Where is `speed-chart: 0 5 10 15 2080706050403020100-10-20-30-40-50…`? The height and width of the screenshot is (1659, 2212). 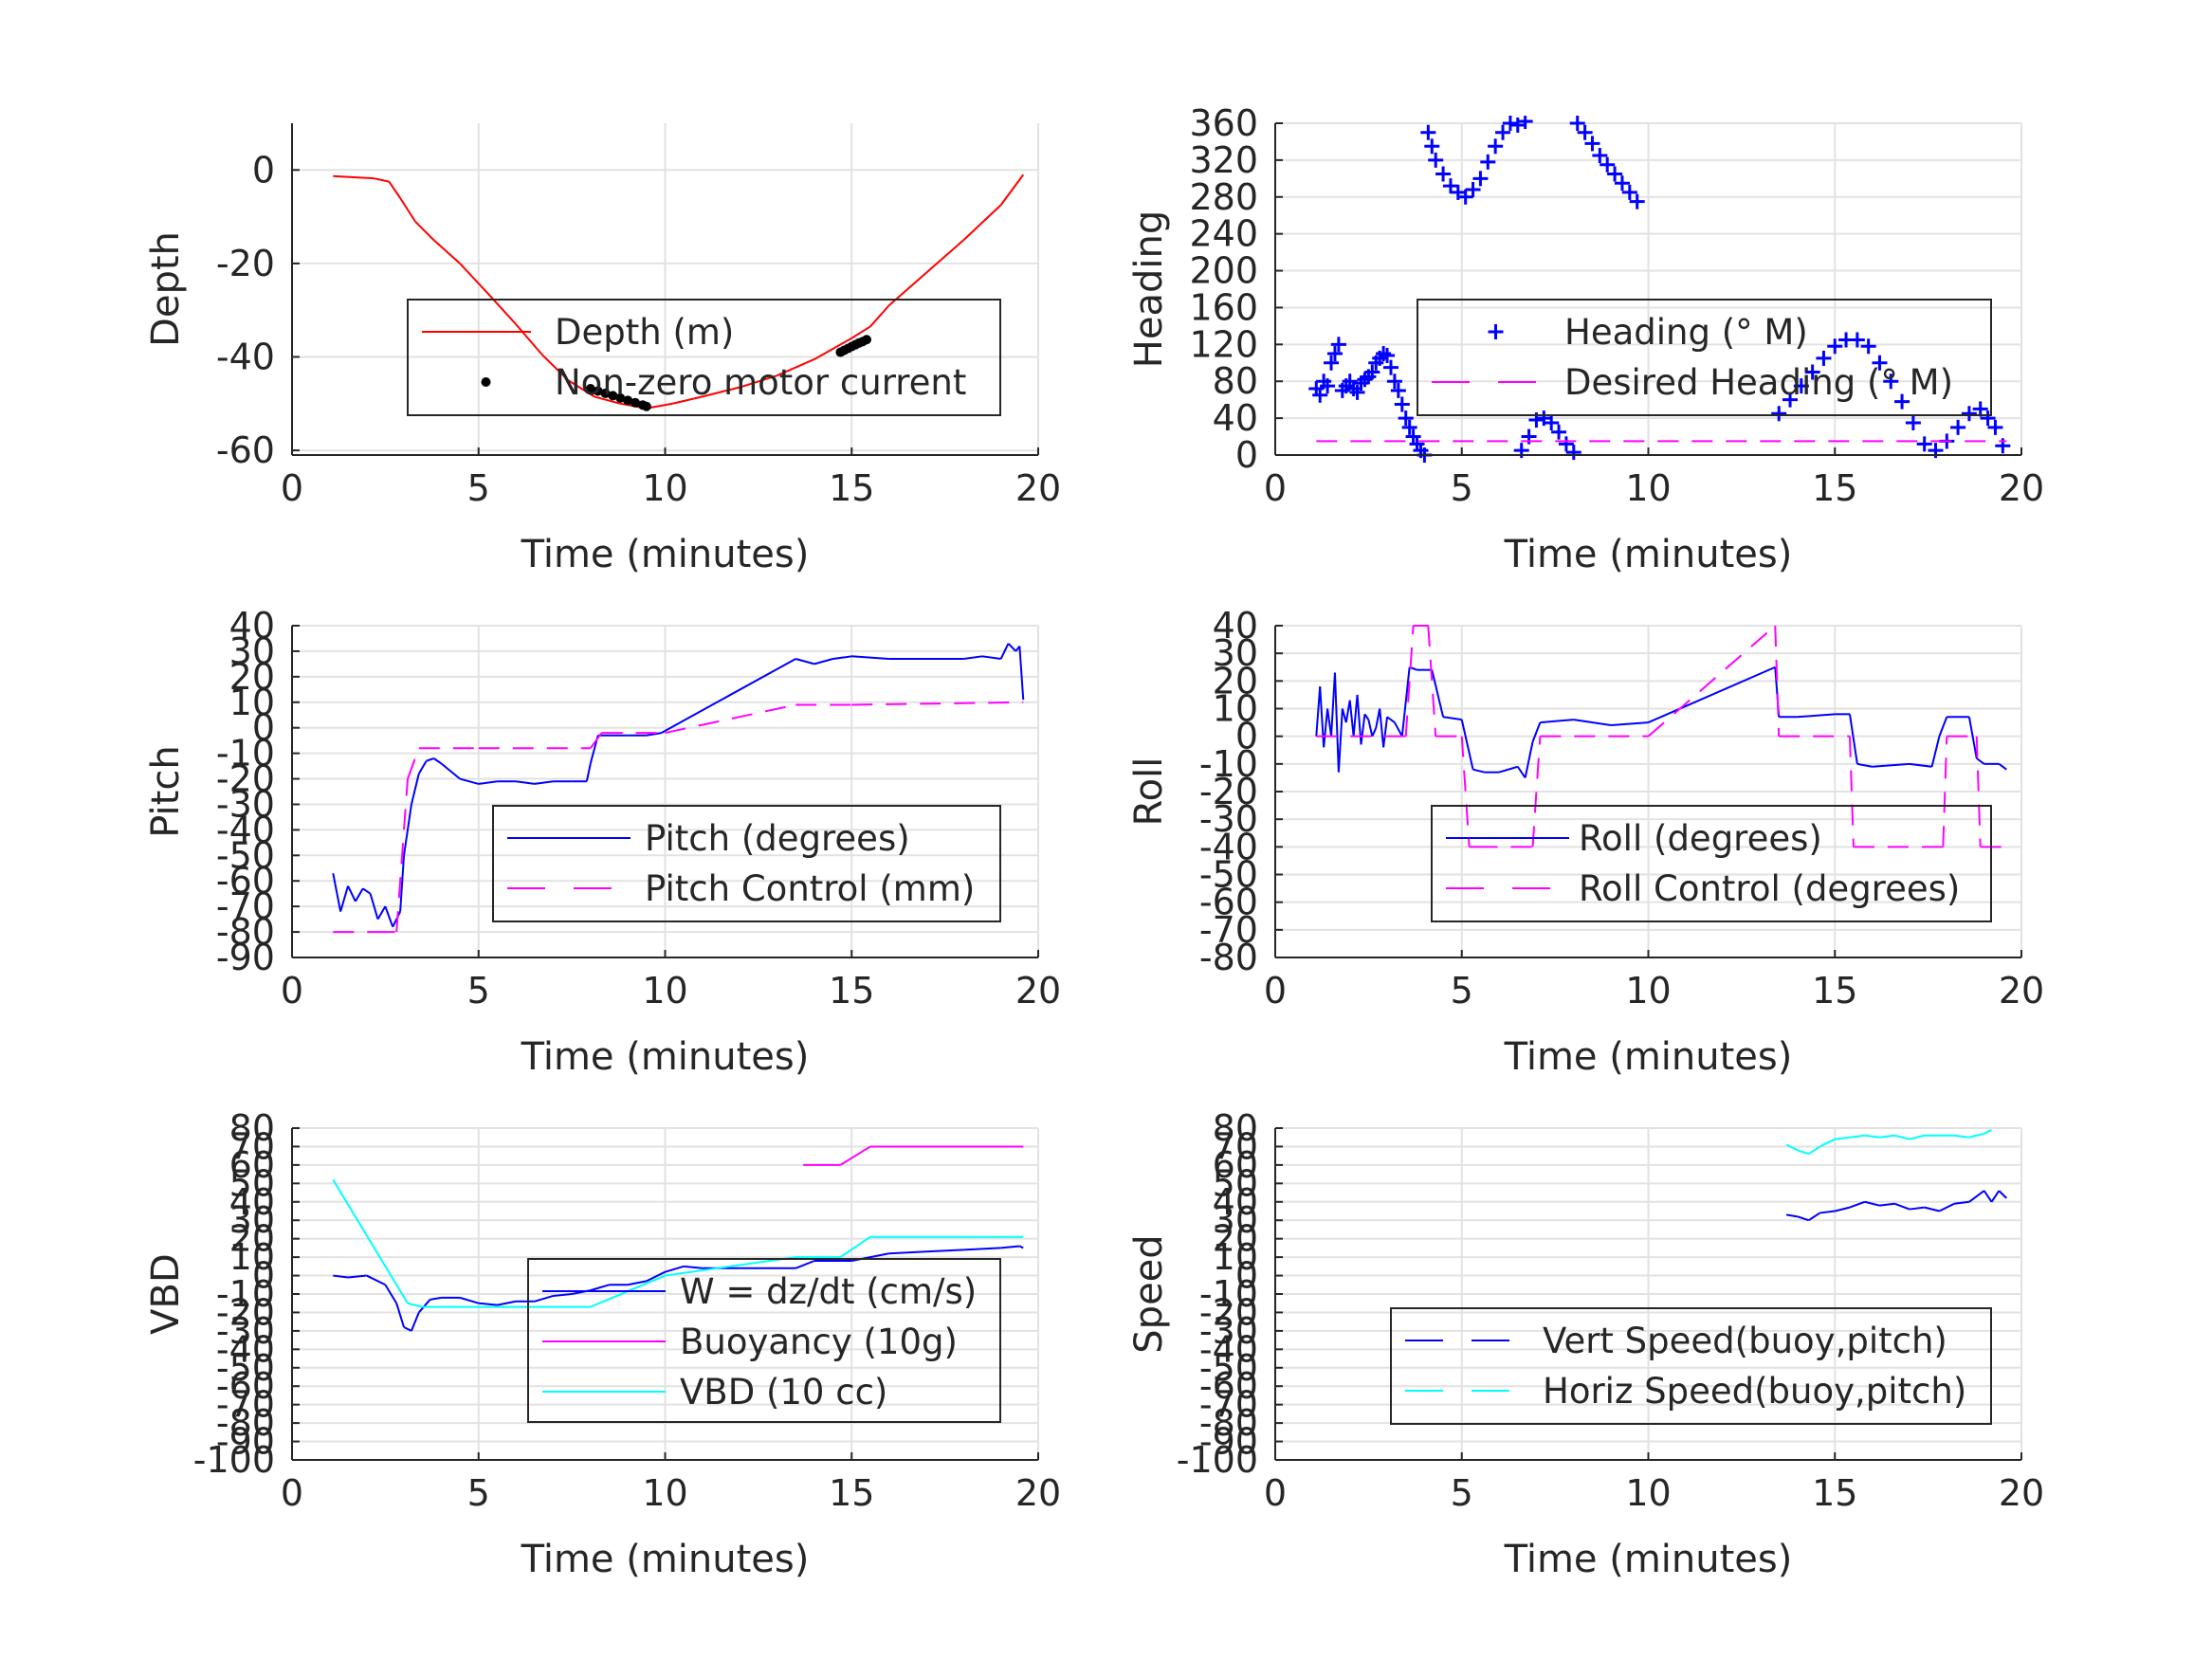
speed-chart: 0 5 10 15 2080706050403020100-10-20-30-40-50… is located at coordinates (1585, 1344).